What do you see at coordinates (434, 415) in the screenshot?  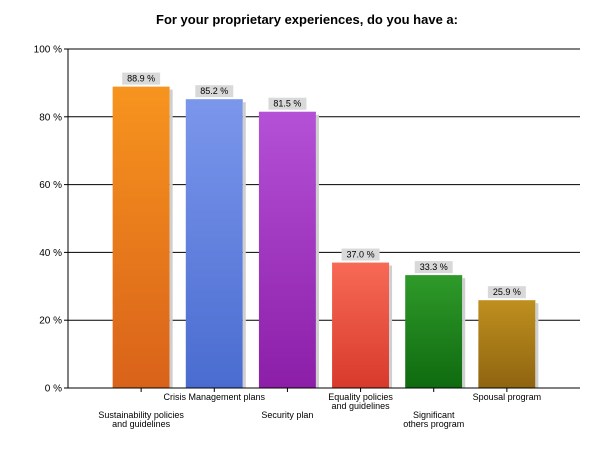 I see `category-label: Significant` at bounding box center [434, 415].